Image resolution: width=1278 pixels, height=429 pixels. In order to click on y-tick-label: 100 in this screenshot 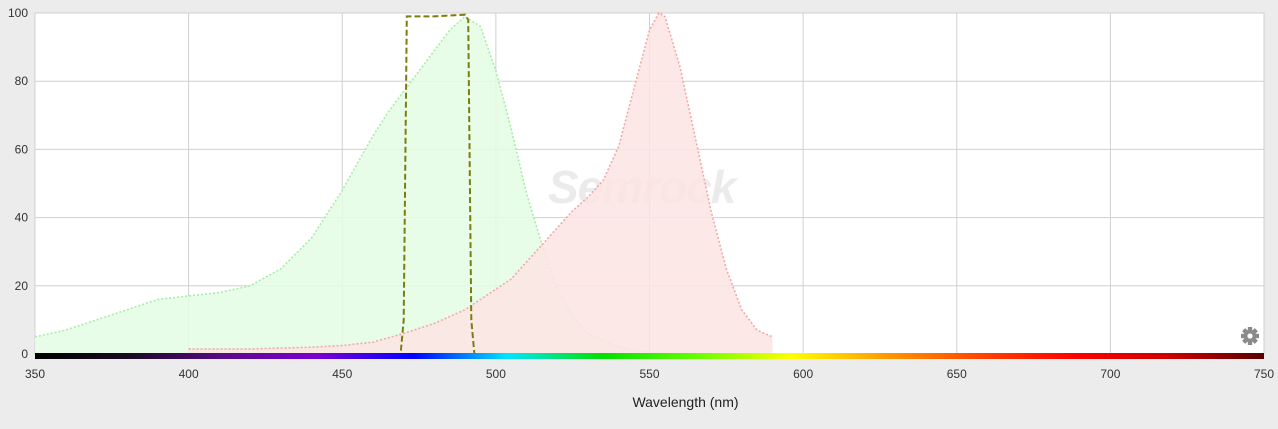, I will do `click(18, 13)`.